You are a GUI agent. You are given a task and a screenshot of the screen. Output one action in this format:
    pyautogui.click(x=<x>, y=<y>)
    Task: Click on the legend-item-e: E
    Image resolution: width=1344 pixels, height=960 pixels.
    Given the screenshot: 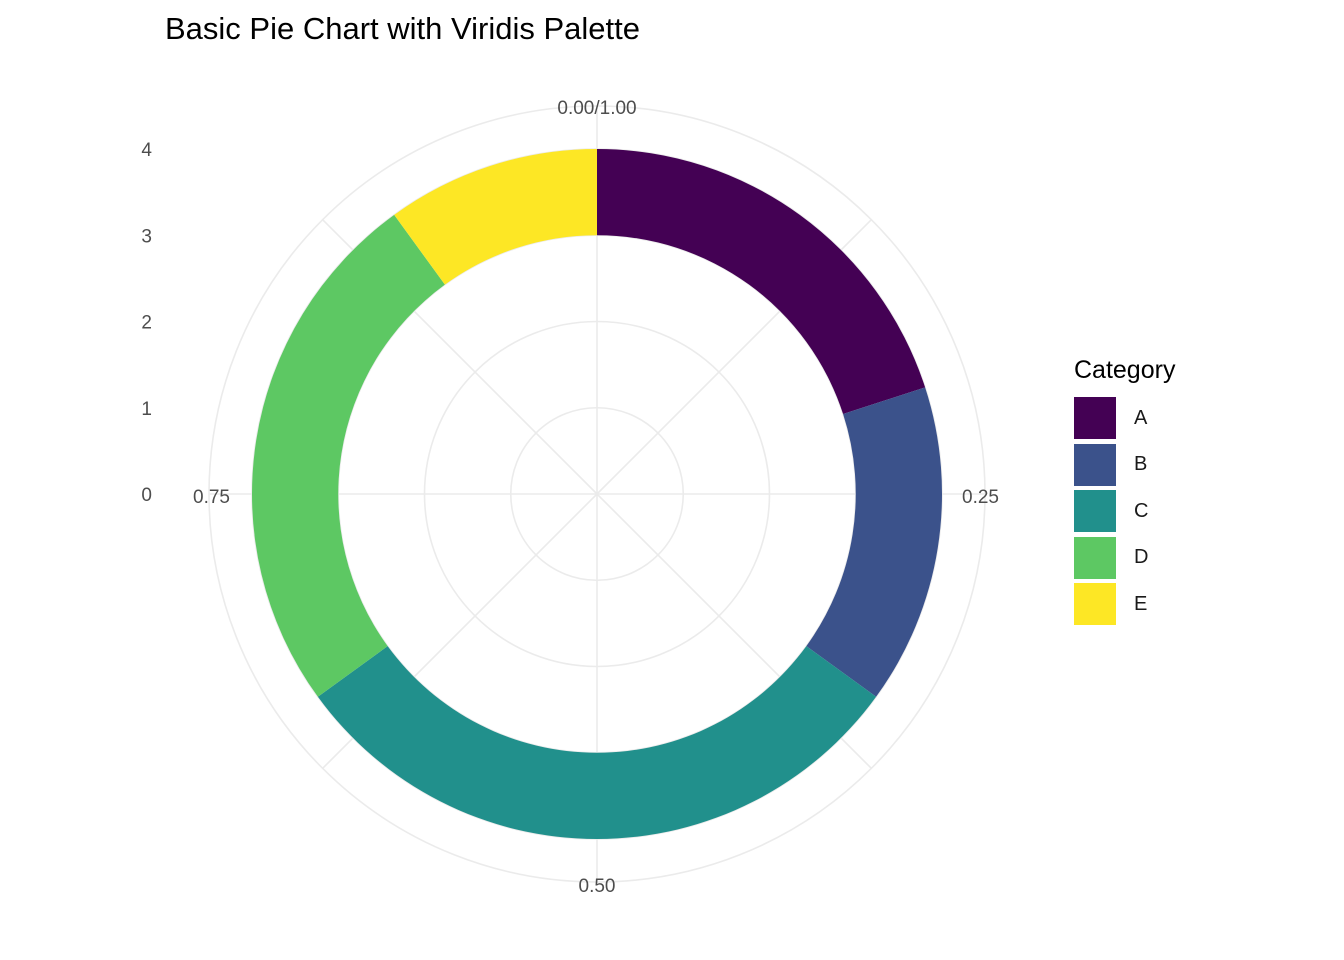 What is the action you would take?
    pyautogui.click(x=1124, y=604)
    